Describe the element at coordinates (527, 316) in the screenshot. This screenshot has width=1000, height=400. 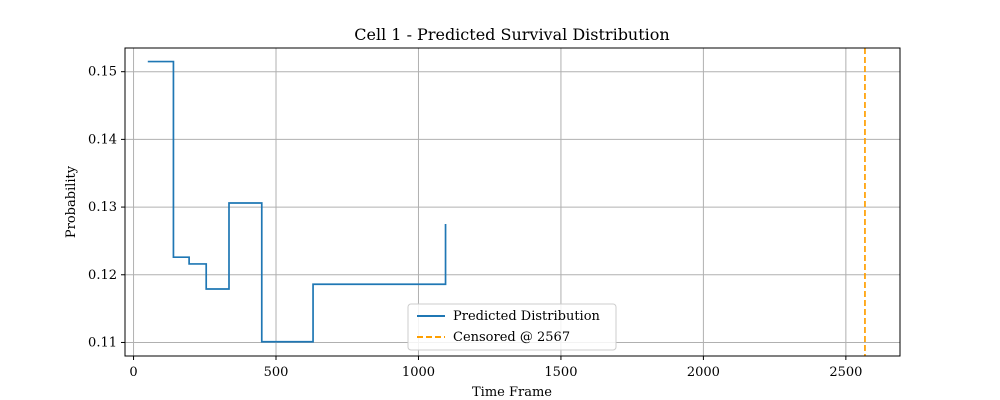
I see `legend-predicted-label: Predicted Distribution` at that location.